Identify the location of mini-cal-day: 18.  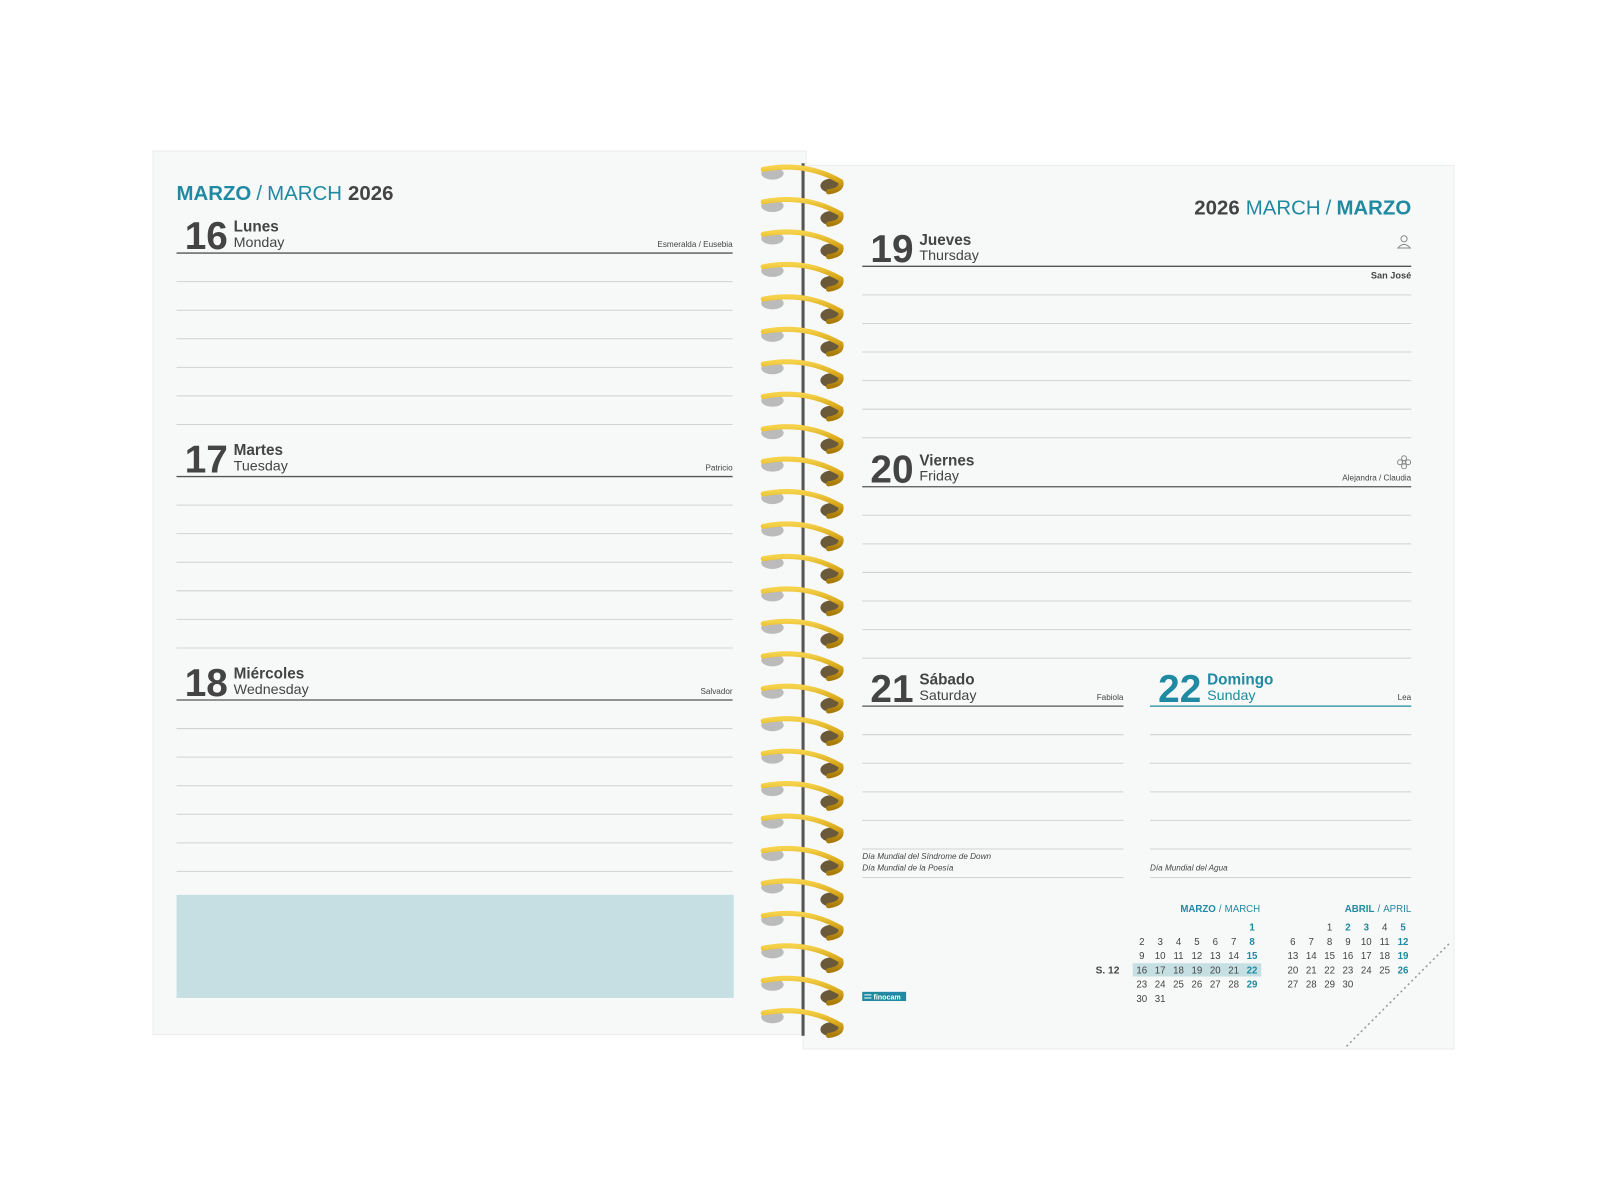
(1384, 956).